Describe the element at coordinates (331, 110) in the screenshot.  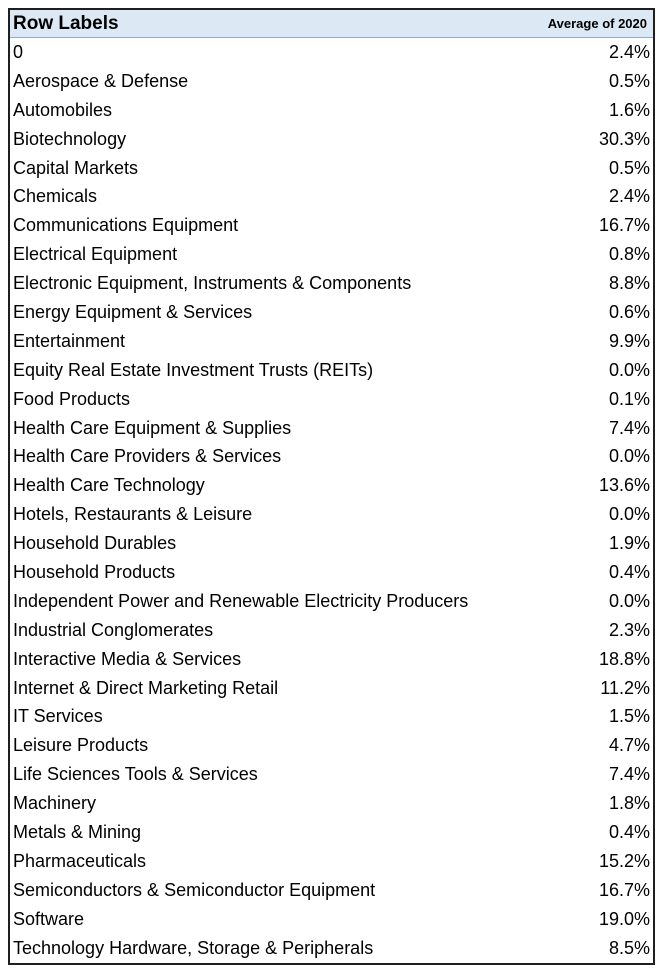
I see `table-row: Automobiles 1.6%` at that location.